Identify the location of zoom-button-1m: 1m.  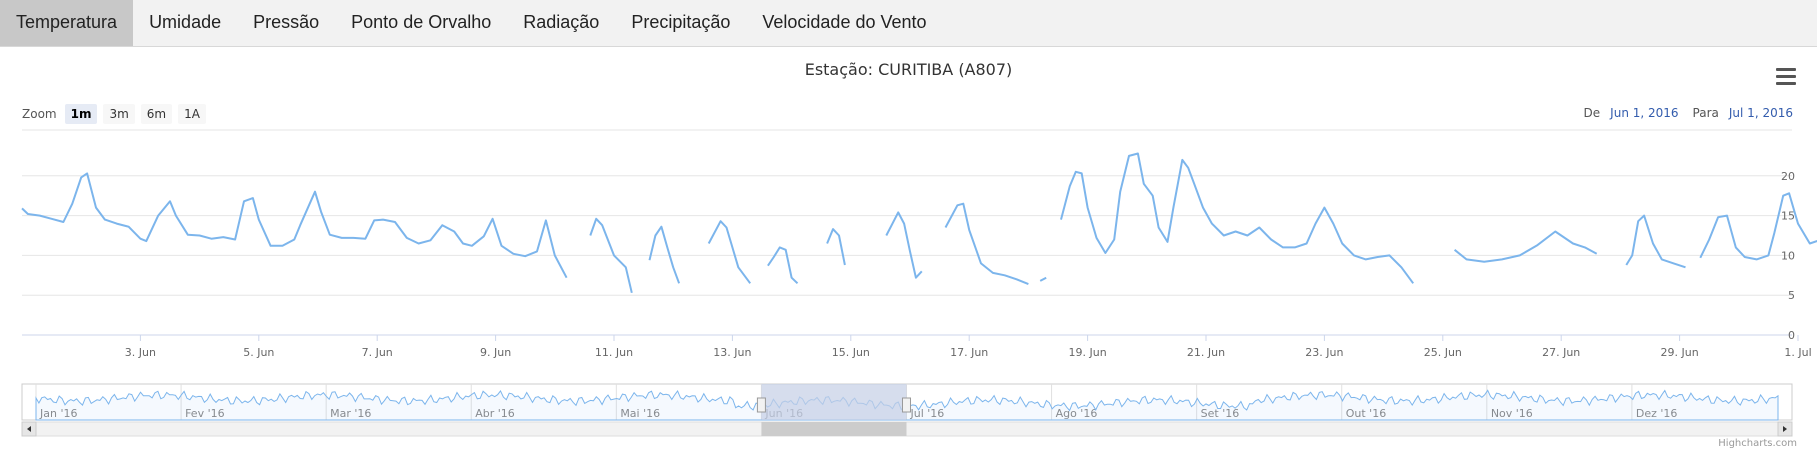
(81, 114).